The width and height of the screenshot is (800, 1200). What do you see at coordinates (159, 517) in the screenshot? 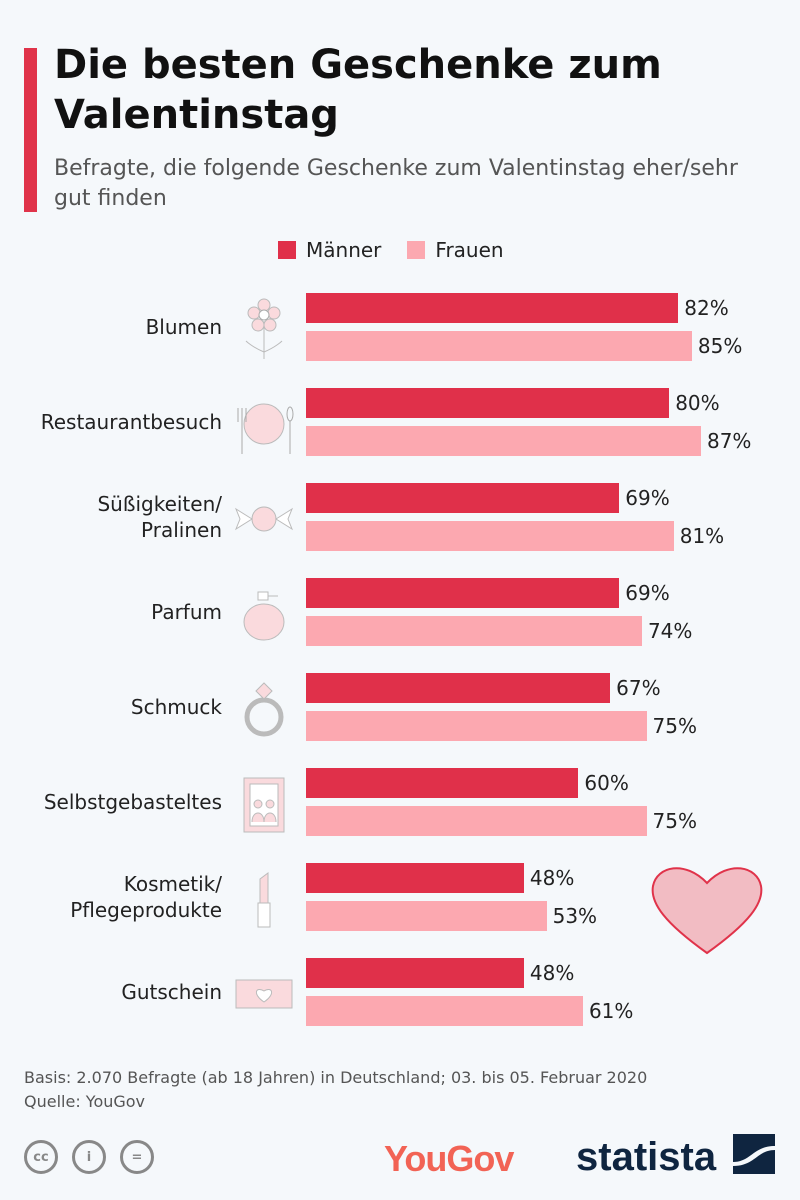
I see `category-label: Süßigkeiten/Pralinen` at bounding box center [159, 517].